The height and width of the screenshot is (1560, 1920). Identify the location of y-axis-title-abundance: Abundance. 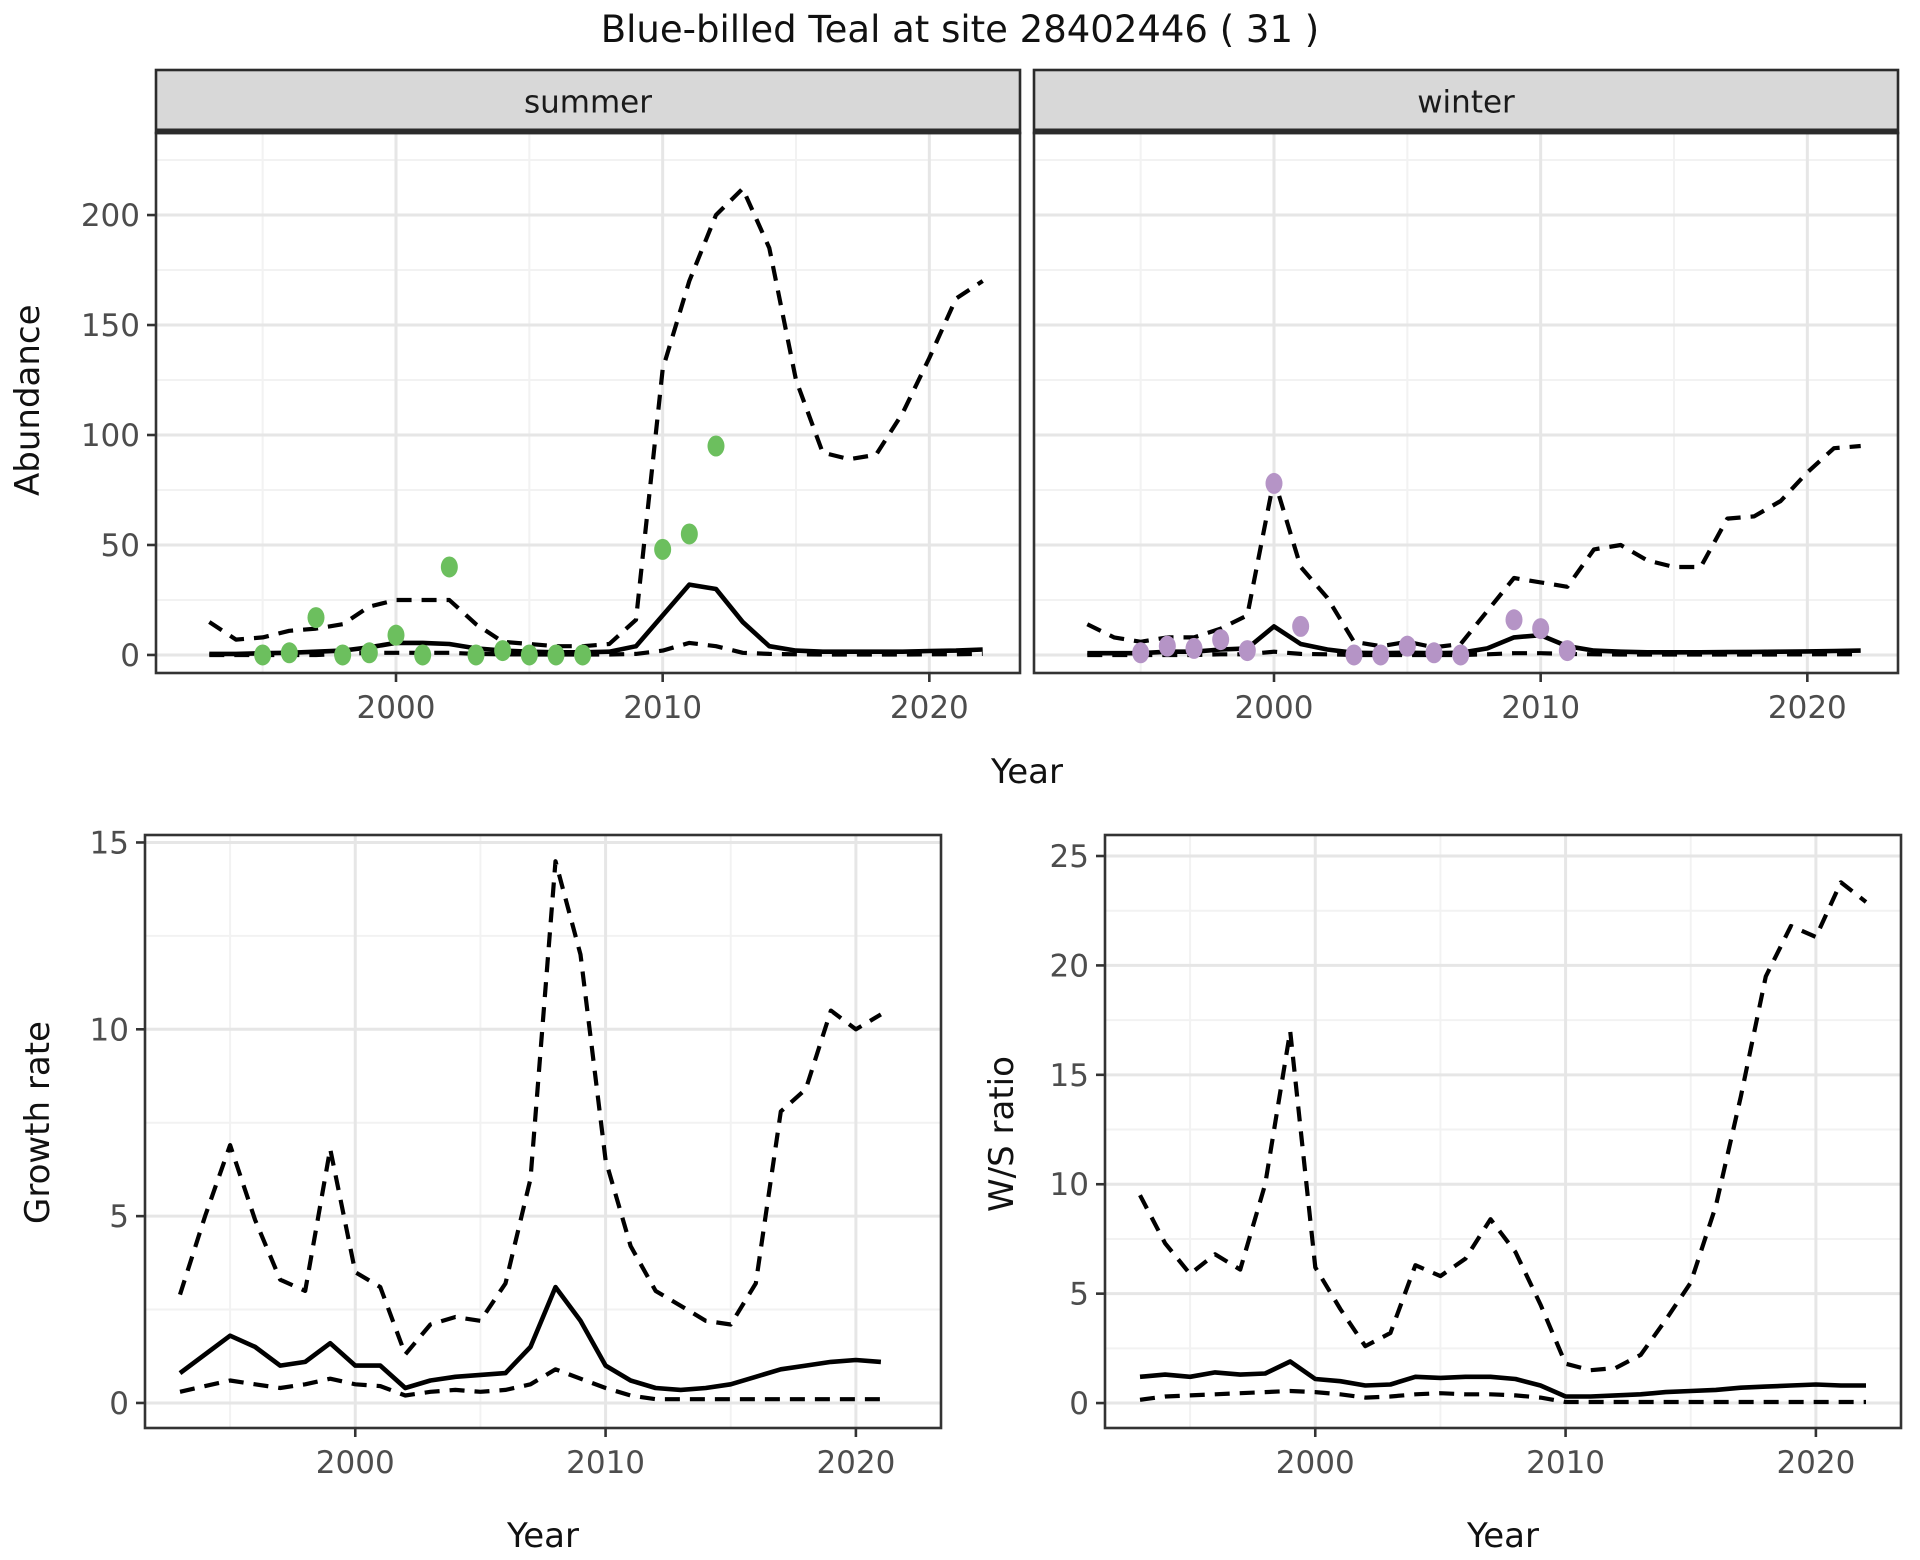
(28, 400).